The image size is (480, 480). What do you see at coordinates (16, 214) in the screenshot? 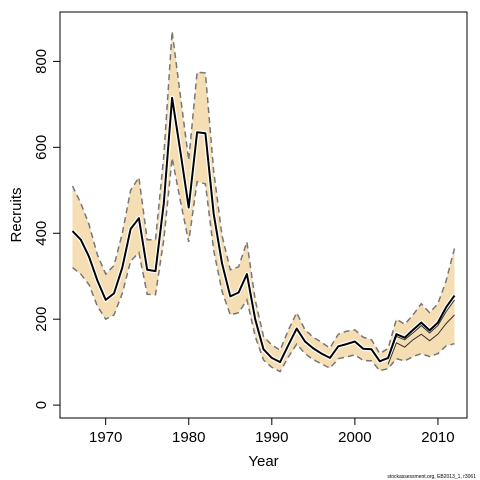
I see `y-axis-title: Recruits` at bounding box center [16, 214].